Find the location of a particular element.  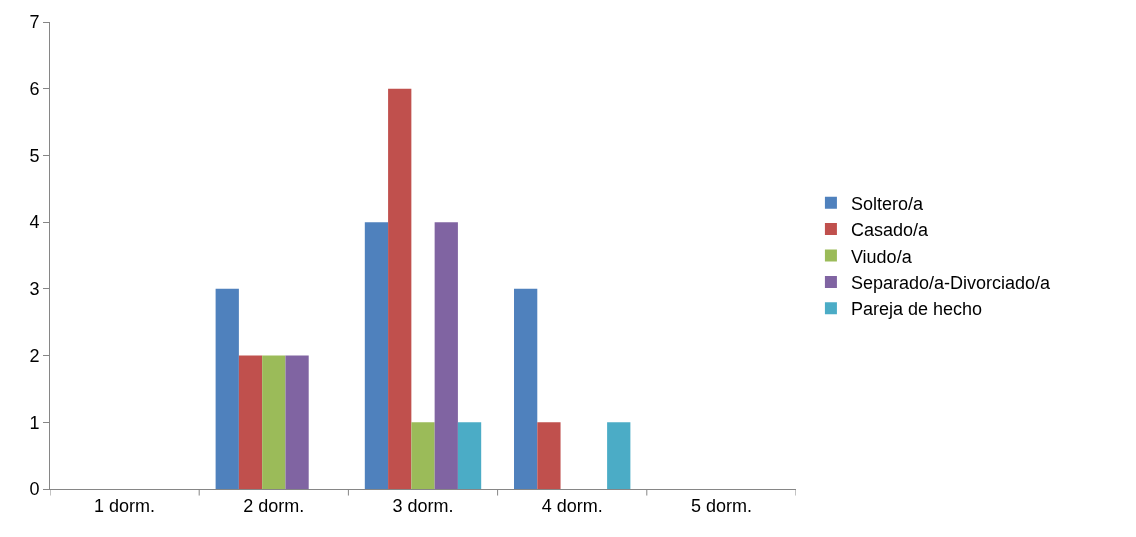

x-tick-label: 5 dorm. is located at coordinates (721, 505).